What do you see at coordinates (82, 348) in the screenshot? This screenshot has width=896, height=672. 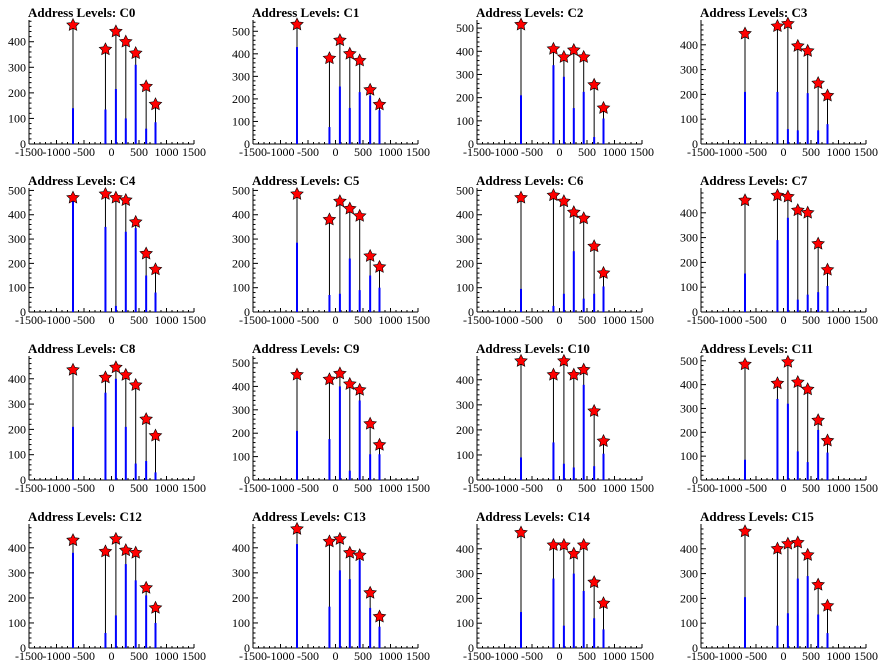 I see `chart-title: Address Levels: C8` at bounding box center [82, 348].